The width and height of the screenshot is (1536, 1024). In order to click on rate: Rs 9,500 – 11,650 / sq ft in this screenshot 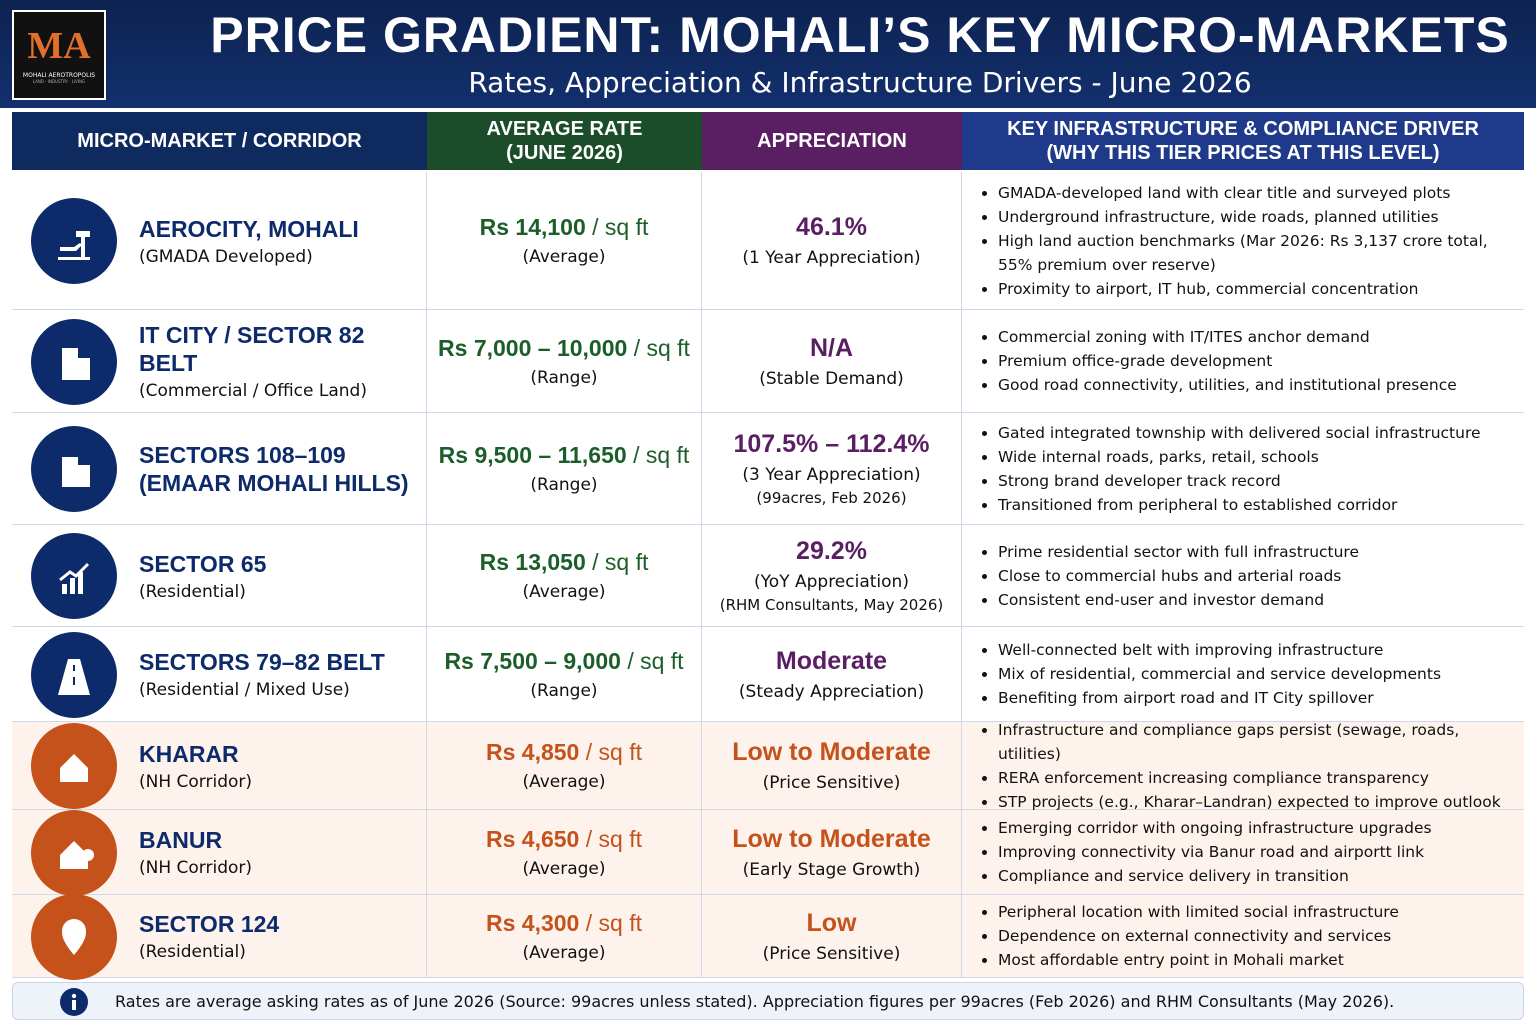, I will do `click(564, 455)`.